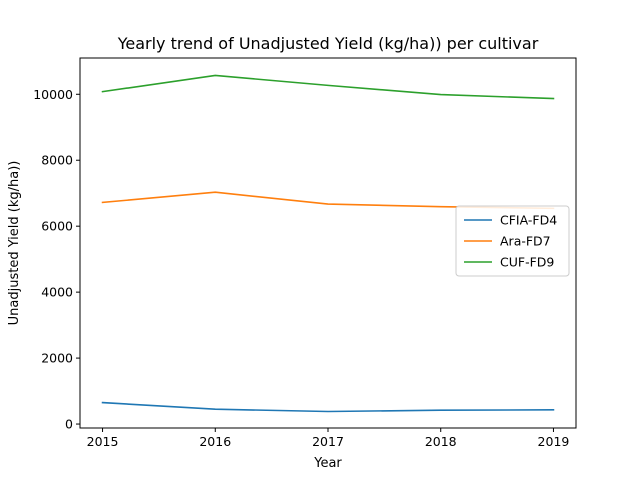 The image size is (640, 480). Describe the element at coordinates (56, 259) in the screenshot. I see `y-axis: 0 2000 4000 6000 8000 10000` at that location.